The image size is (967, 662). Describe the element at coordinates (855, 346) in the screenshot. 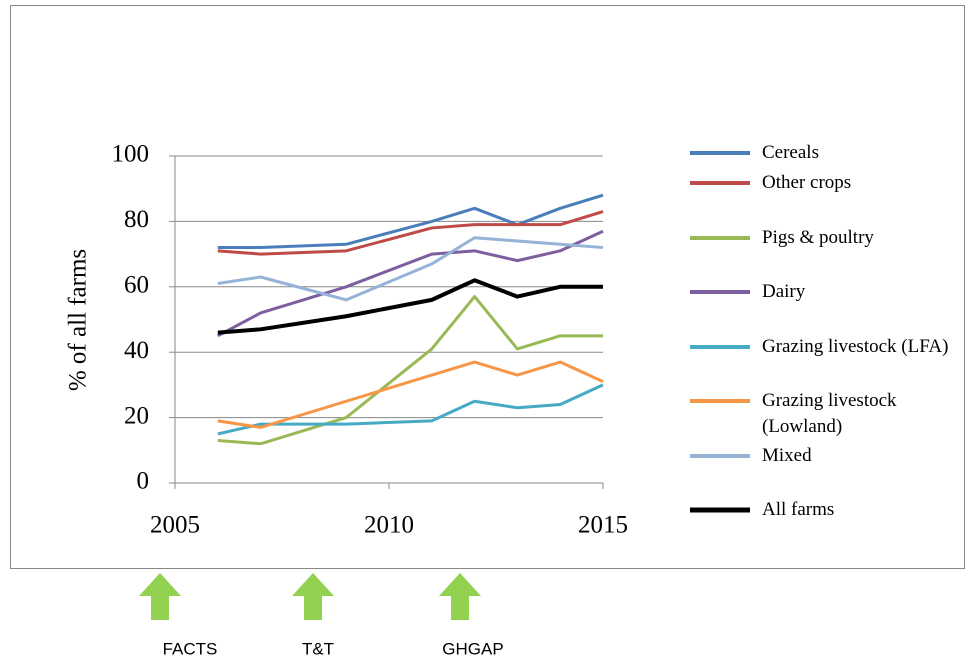

I see `legend-label: Grazing livestock (LFA)` at that location.